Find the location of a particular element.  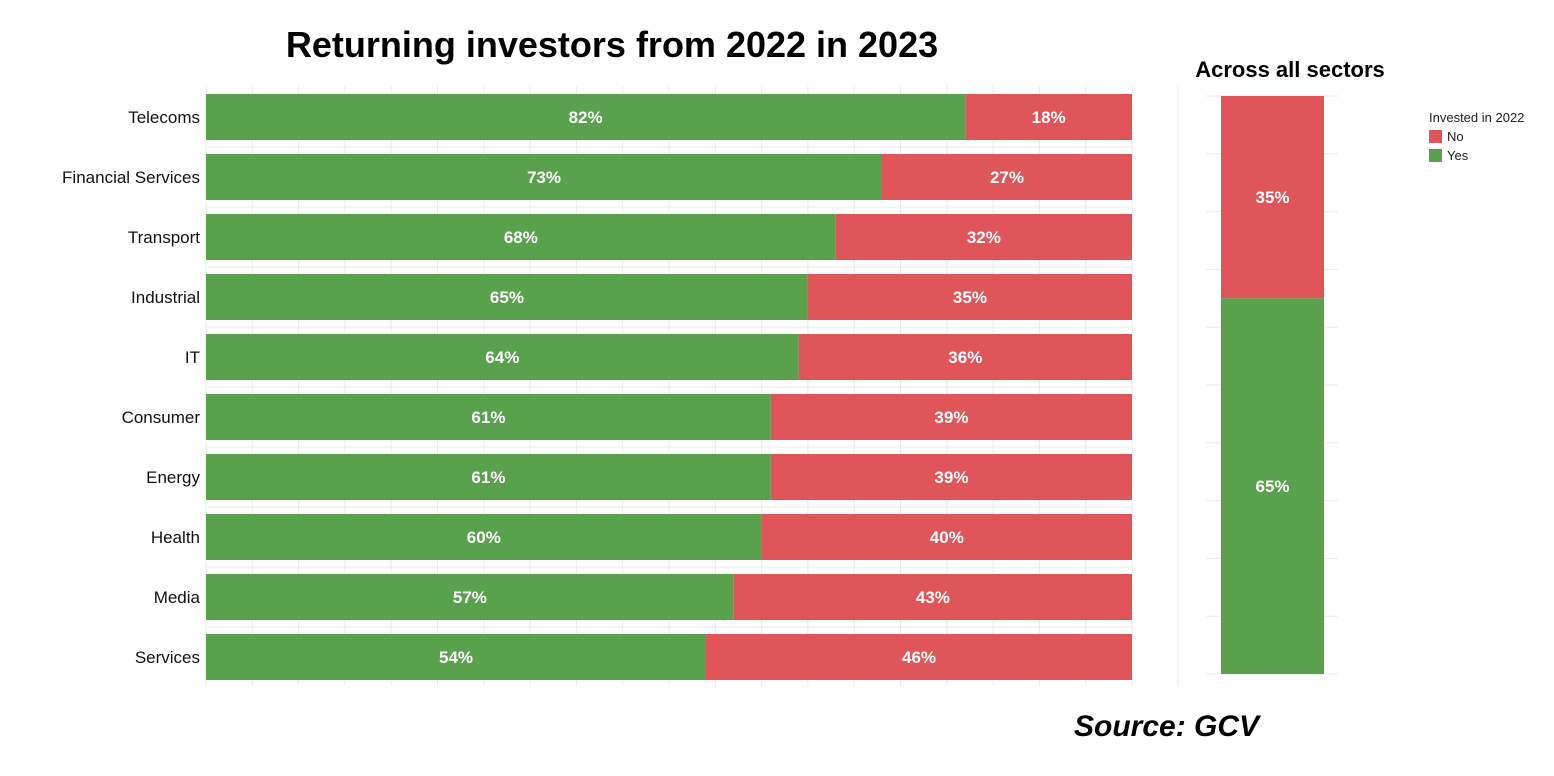

overall-label-yes: 65% is located at coordinates (1272, 486).